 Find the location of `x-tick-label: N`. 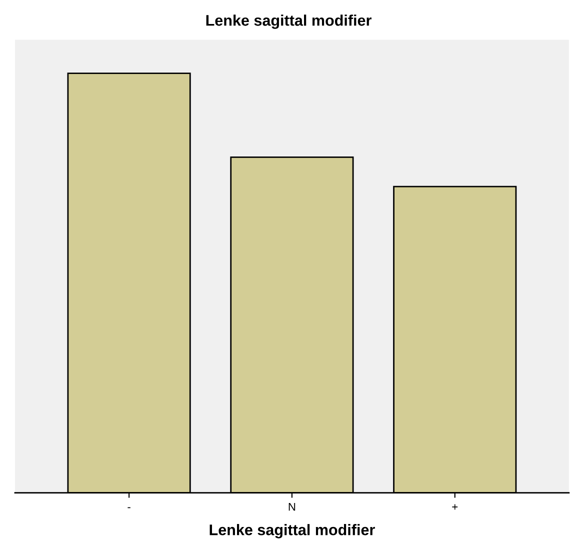

x-tick-label: N is located at coordinates (292, 506).